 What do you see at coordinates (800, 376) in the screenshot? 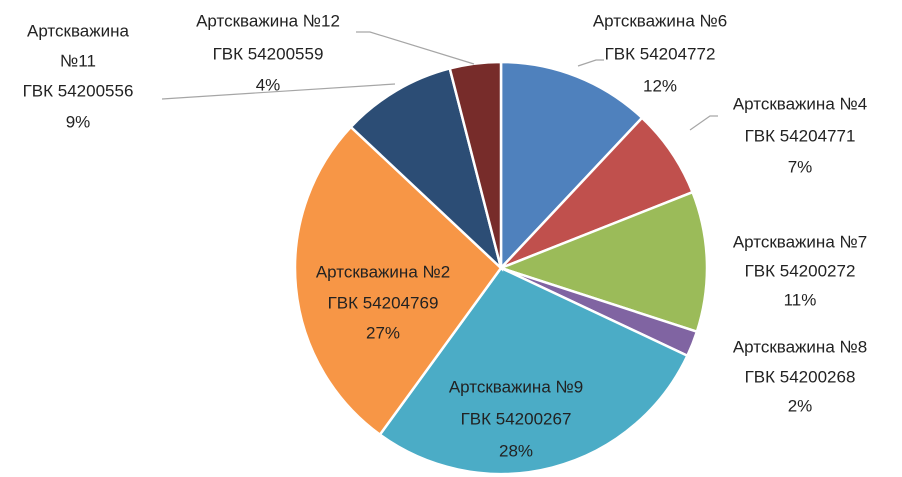
I see `slice-label: ГВК 54200268` at bounding box center [800, 376].